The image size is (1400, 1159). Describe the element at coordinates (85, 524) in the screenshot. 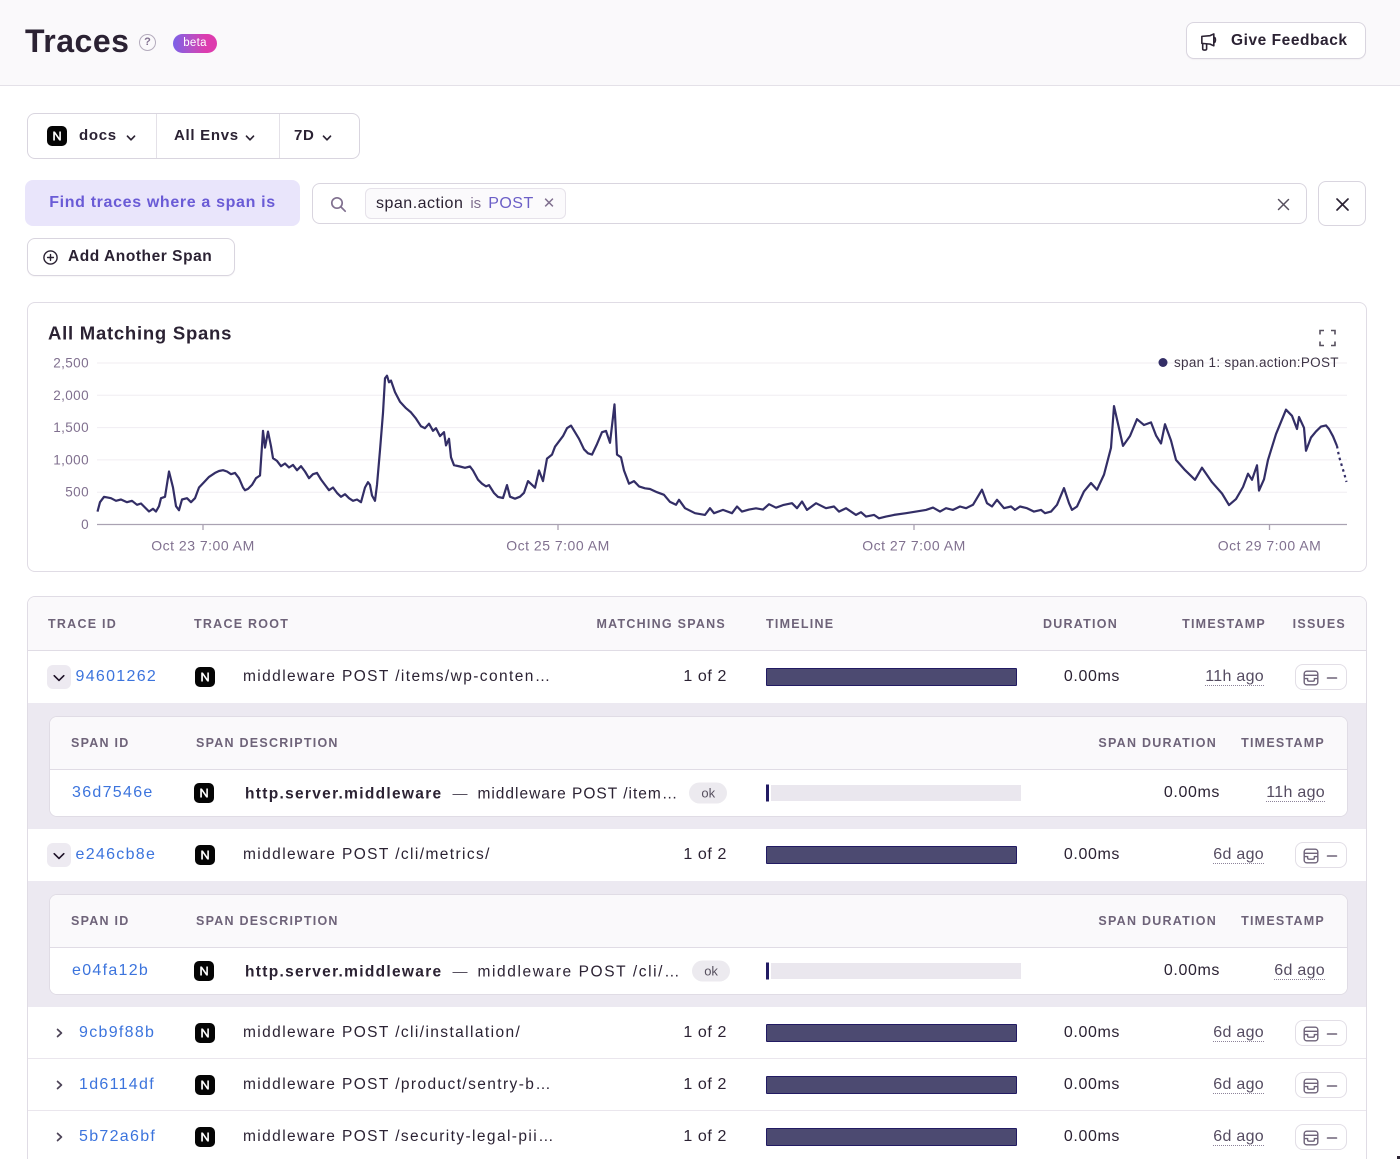

I see `svg-text: 0` at that location.